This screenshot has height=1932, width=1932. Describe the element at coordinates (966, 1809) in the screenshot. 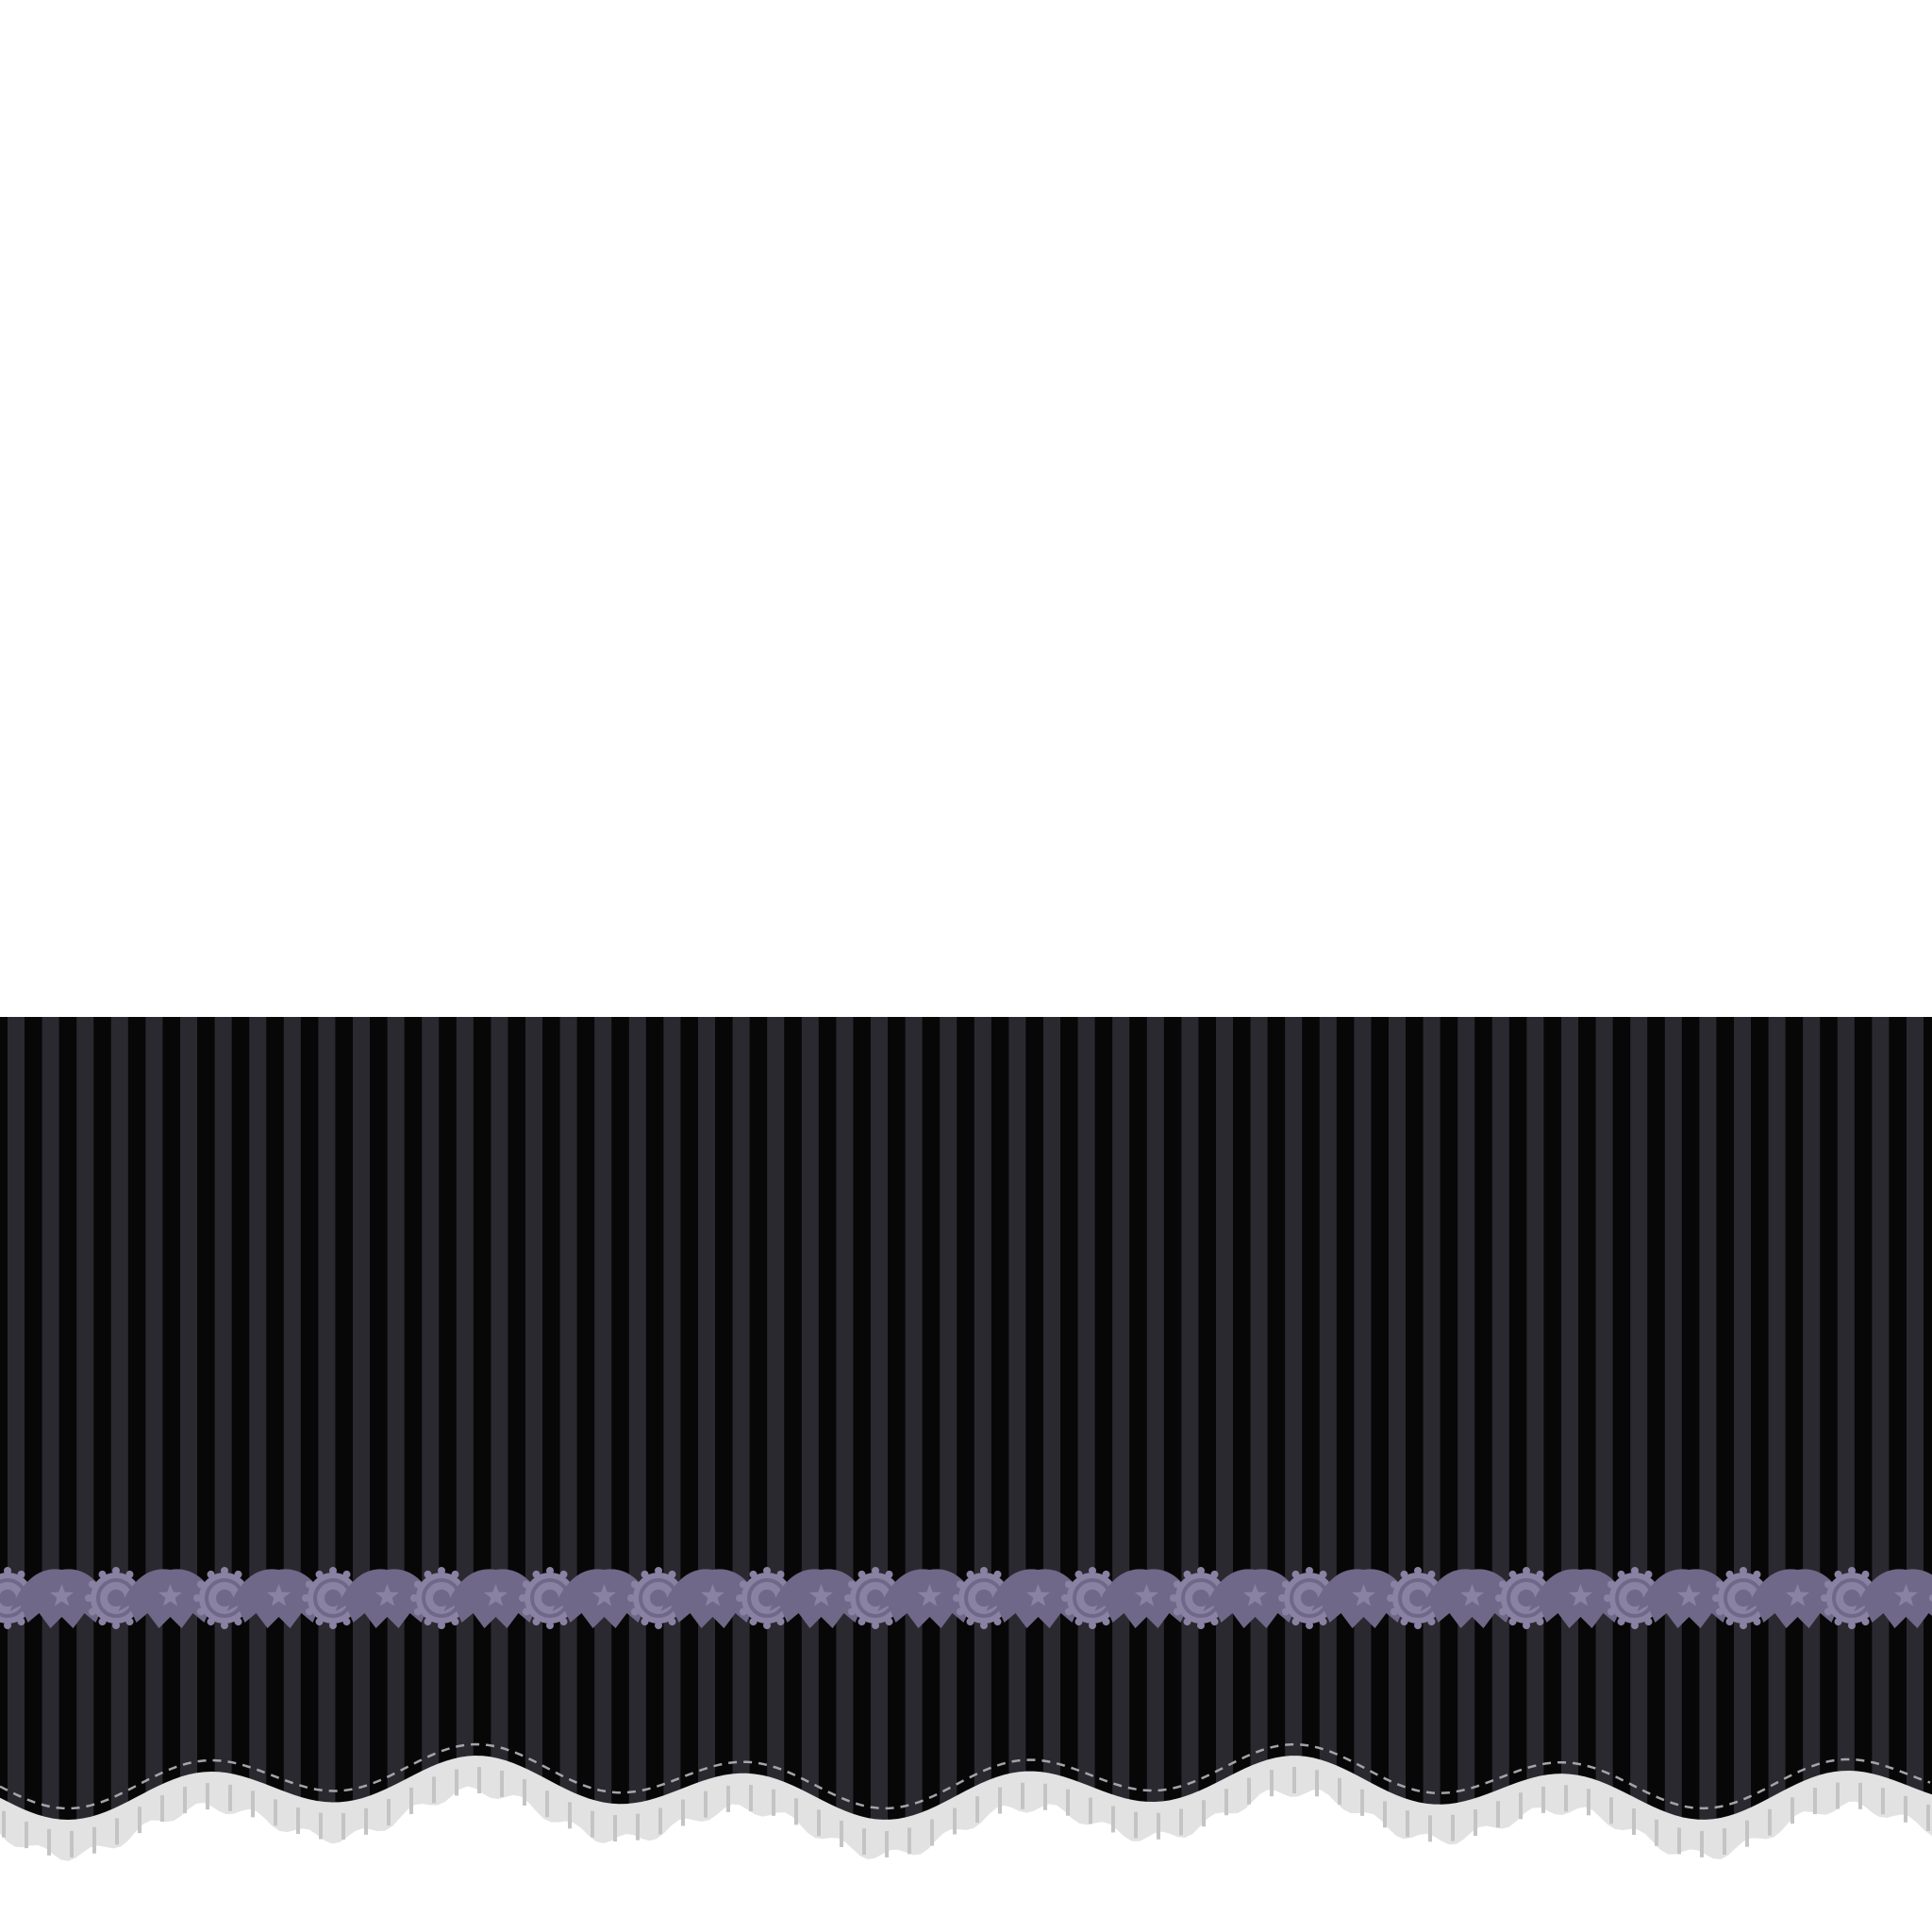

I see `ruffle-band` at that location.